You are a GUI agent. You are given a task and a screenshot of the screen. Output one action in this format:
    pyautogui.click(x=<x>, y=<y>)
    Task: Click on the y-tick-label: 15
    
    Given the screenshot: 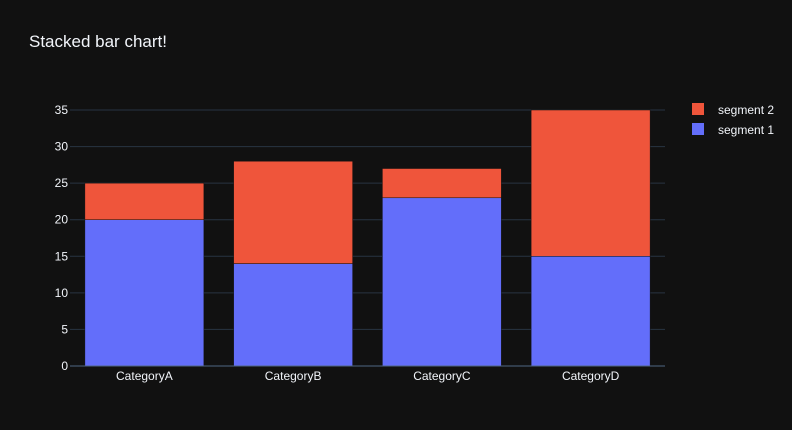 What is the action you would take?
    pyautogui.click(x=62, y=256)
    